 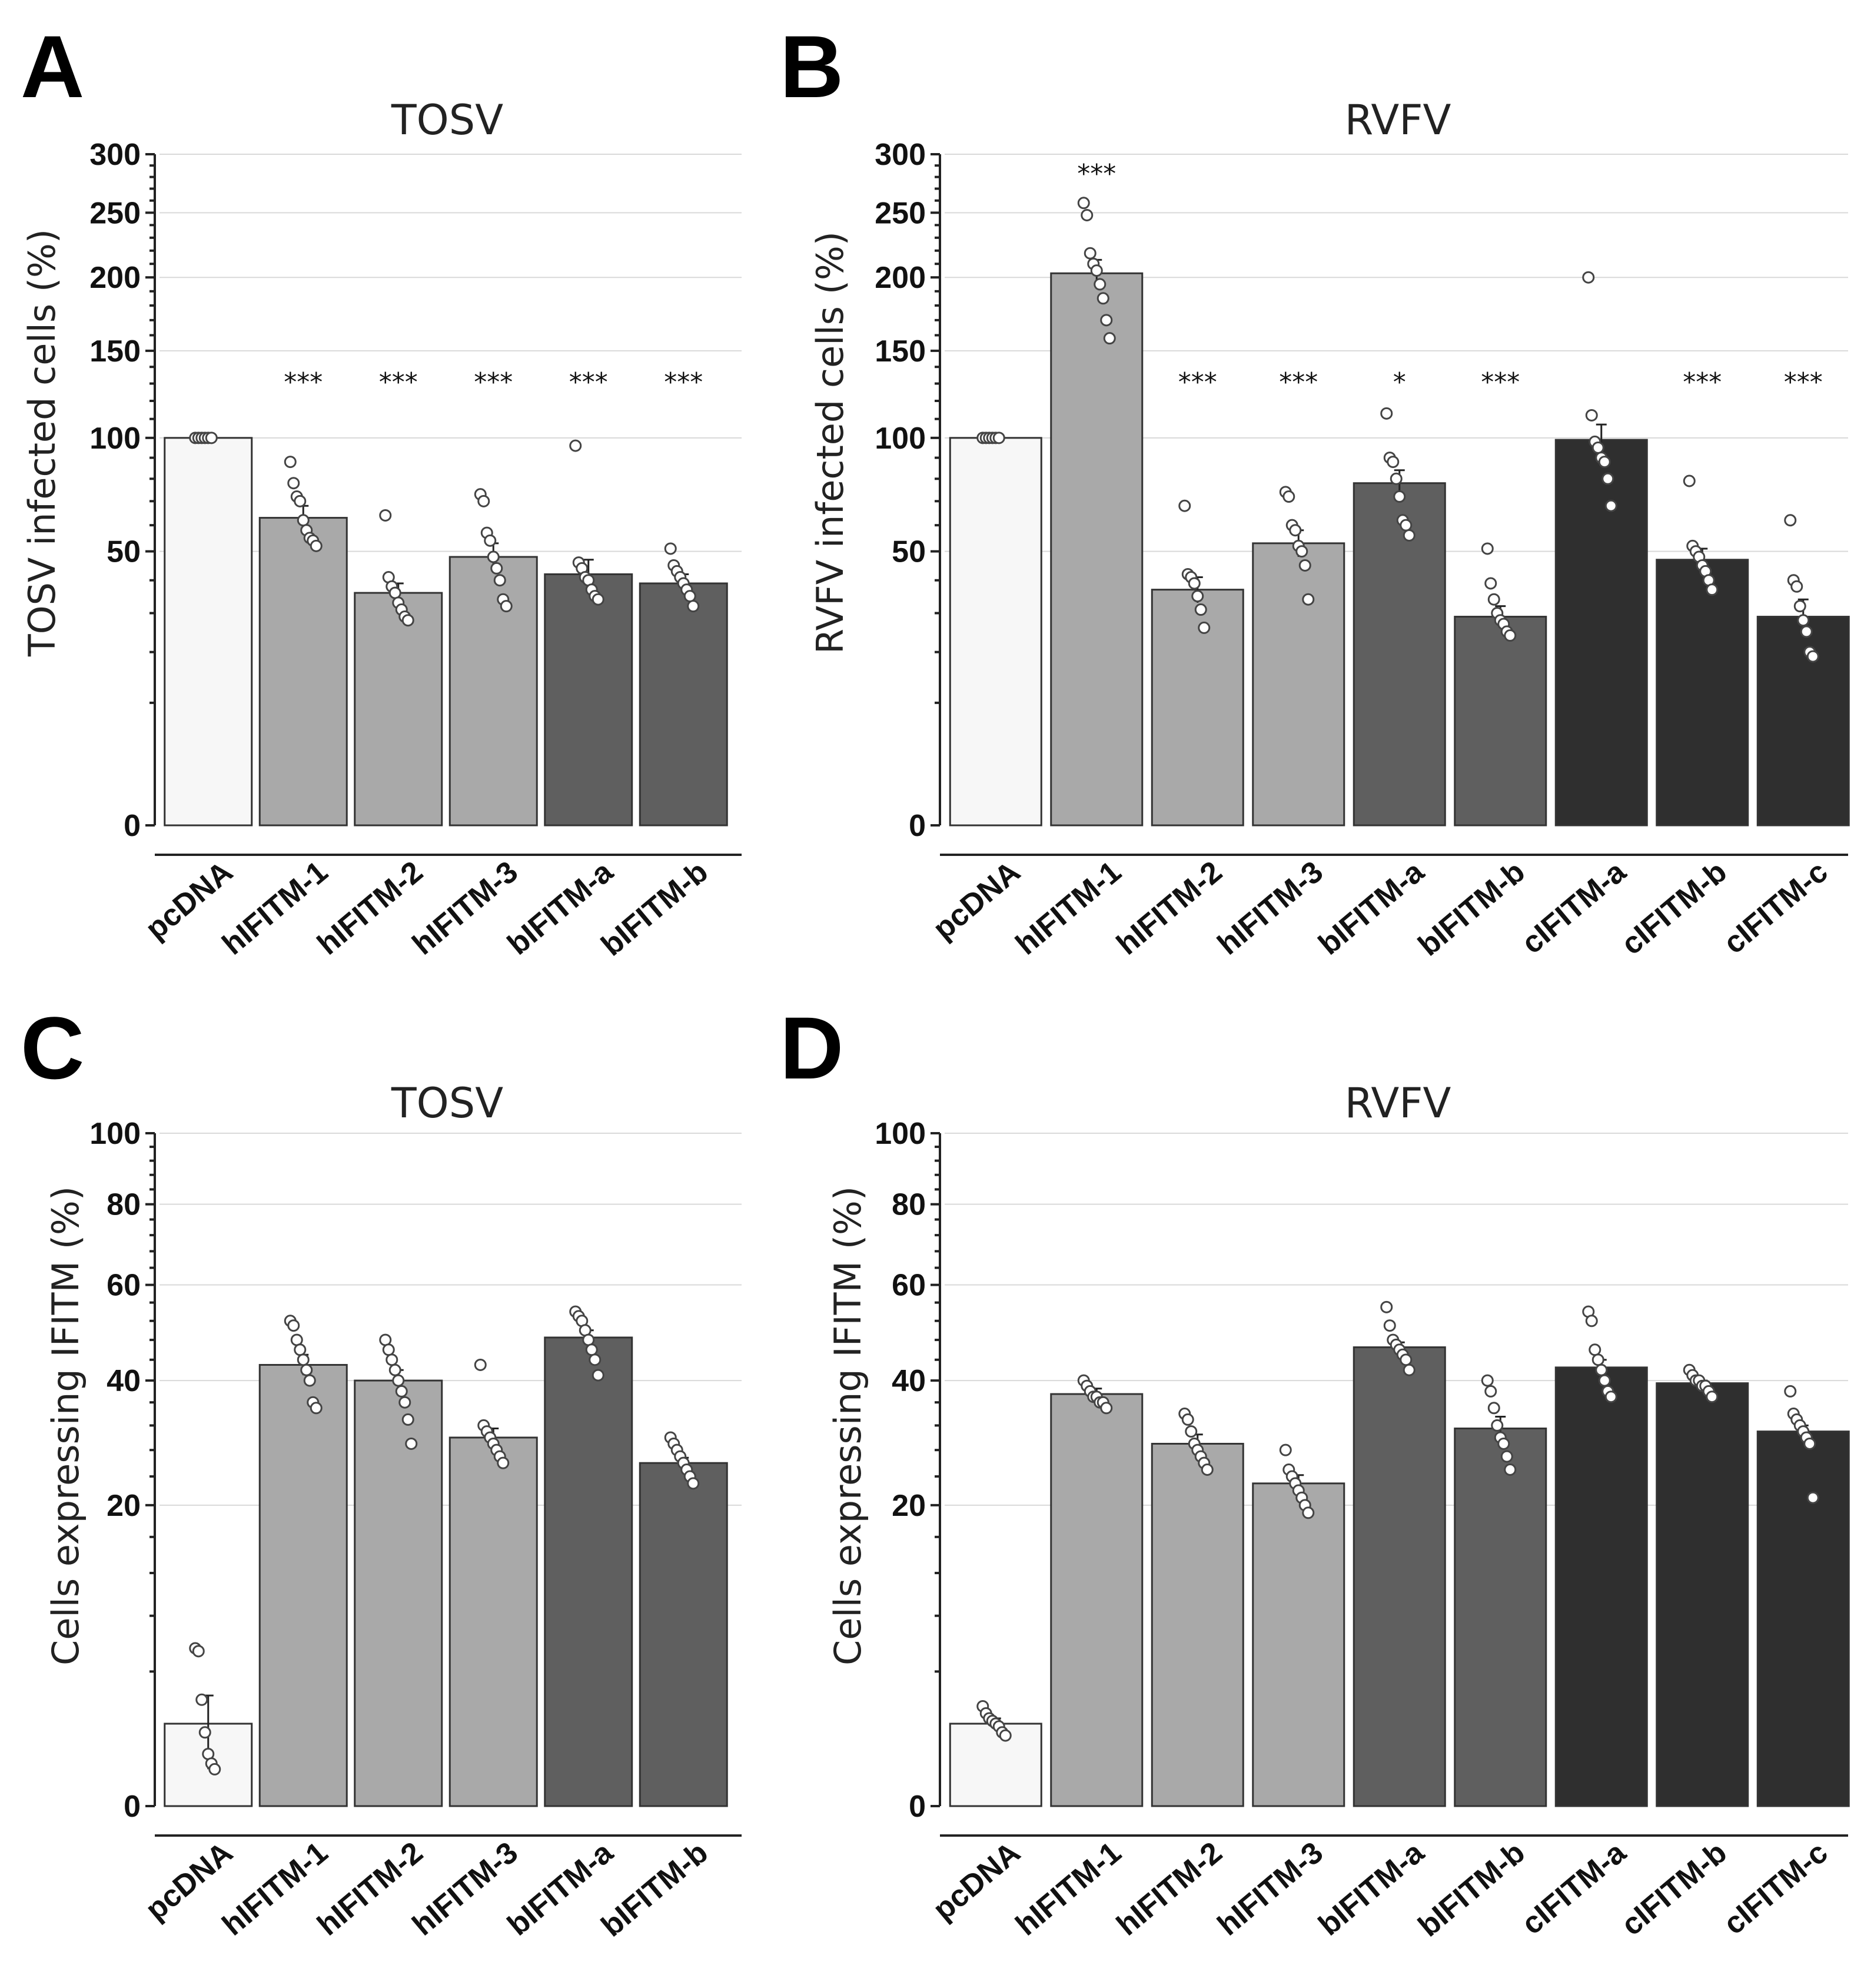 What do you see at coordinates (398, 382) in the screenshot?
I see `panel-a-significance-hIFITM-2: ***` at bounding box center [398, 382].